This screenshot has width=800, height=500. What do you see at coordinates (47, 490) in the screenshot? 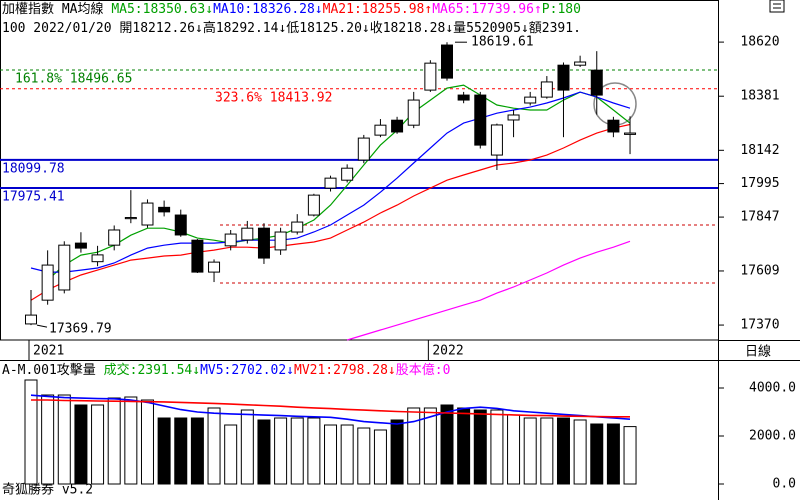
I see `footer: 奇狐勝券 v5.2` at bounding box center [47, 490].